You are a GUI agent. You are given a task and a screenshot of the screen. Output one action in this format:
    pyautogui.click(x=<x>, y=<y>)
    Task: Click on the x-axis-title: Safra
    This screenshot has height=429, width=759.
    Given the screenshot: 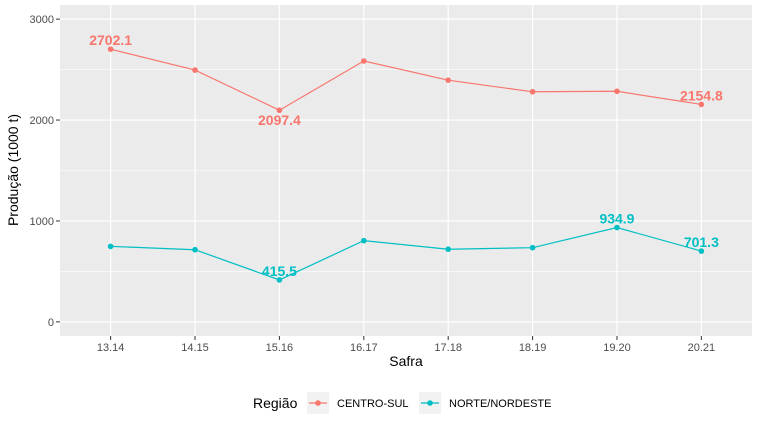 What is the action you would take?
    pyautogui.click(x=406, y=361)
    